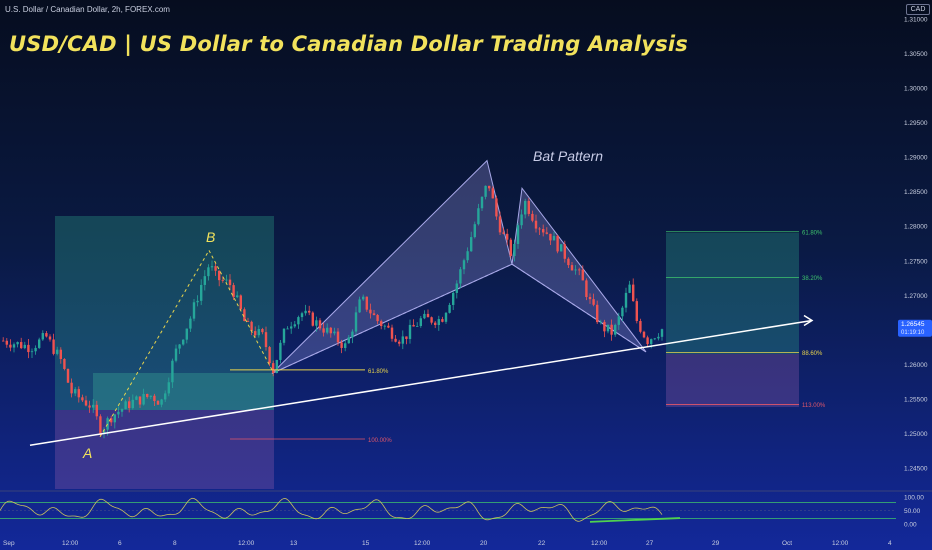  What do you see at coordinates (70, 543) in the screenshot?
I see `time-tick-label: 12:00` at bounding box center [70, 543].